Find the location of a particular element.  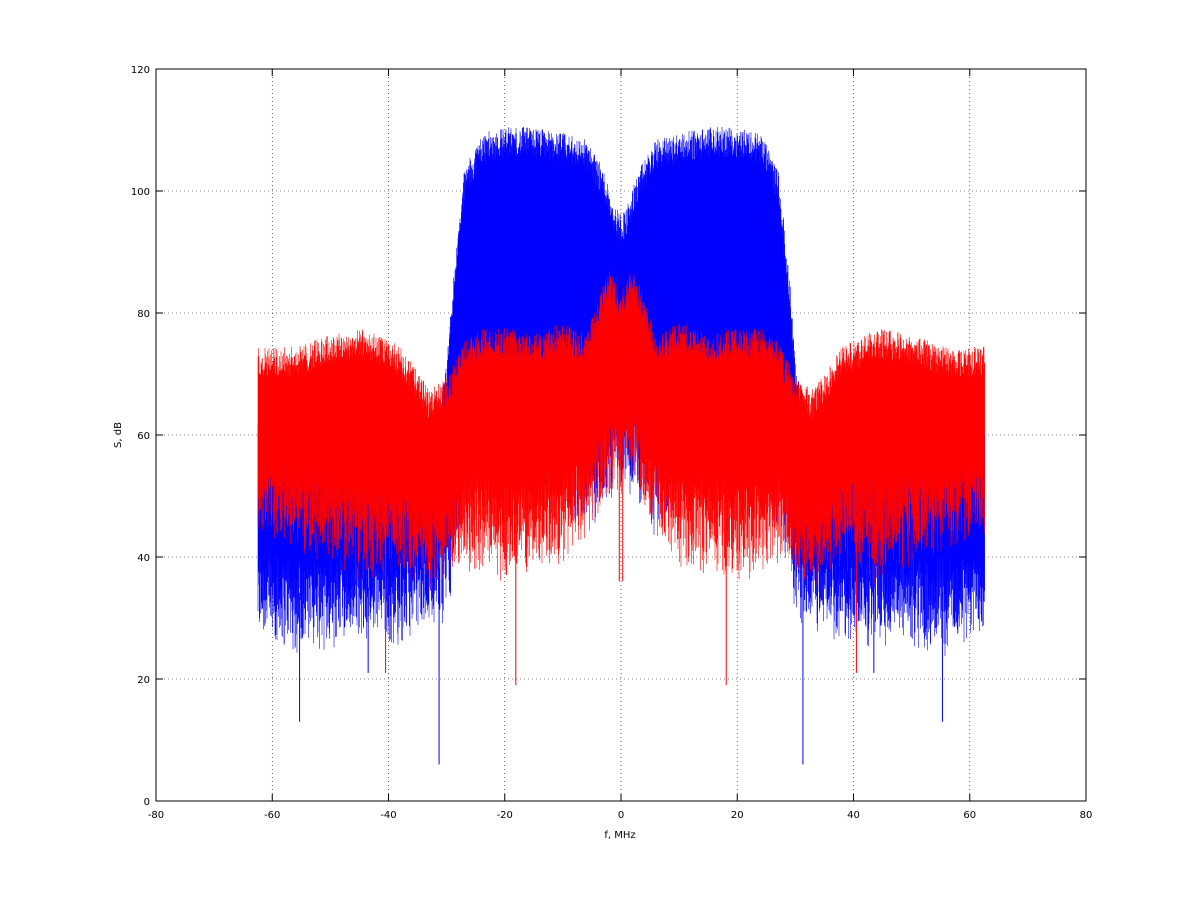

x-tick-label: 0 is located at coordinates (621, 815).